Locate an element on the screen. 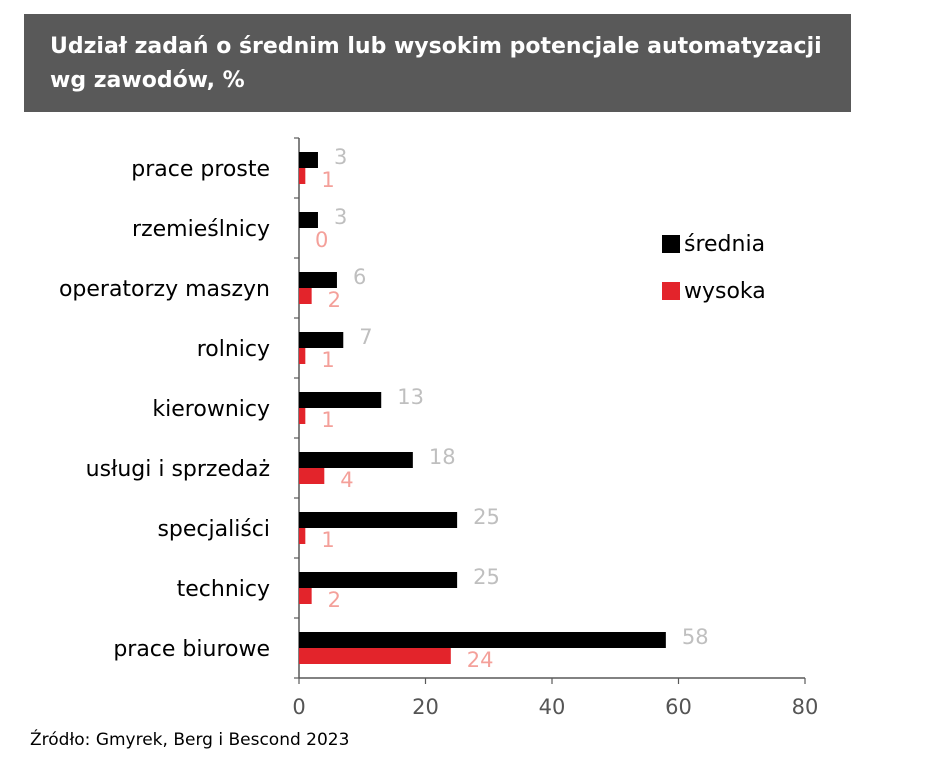 This screenshot has height=768, width=948. data-label-wysoka: 24 is located at coordinates (480, 660).